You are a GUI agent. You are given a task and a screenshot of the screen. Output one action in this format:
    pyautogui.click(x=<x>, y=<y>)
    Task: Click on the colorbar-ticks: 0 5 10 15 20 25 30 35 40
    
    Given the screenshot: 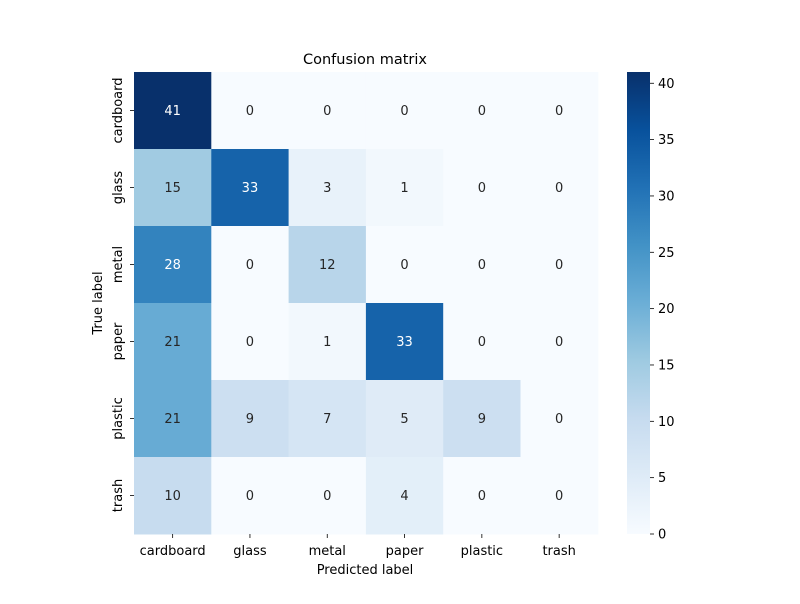 What is the action you would take?
    pyautogui.click(x=662, y=310)
    